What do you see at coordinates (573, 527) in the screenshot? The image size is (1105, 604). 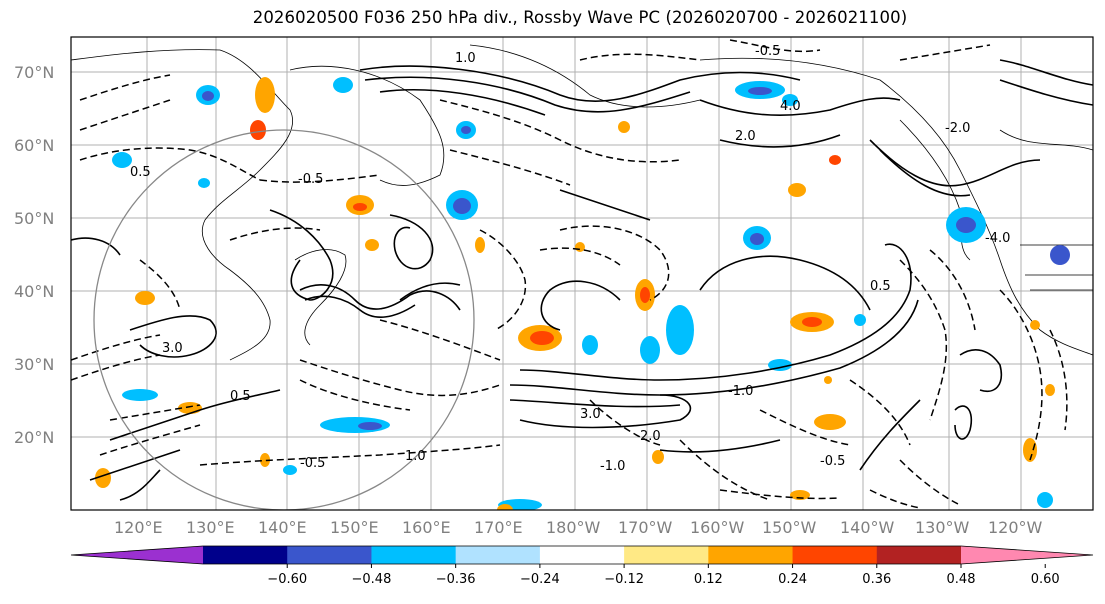 I see `lon-label: 180°W` at bounding box center [573, 527].